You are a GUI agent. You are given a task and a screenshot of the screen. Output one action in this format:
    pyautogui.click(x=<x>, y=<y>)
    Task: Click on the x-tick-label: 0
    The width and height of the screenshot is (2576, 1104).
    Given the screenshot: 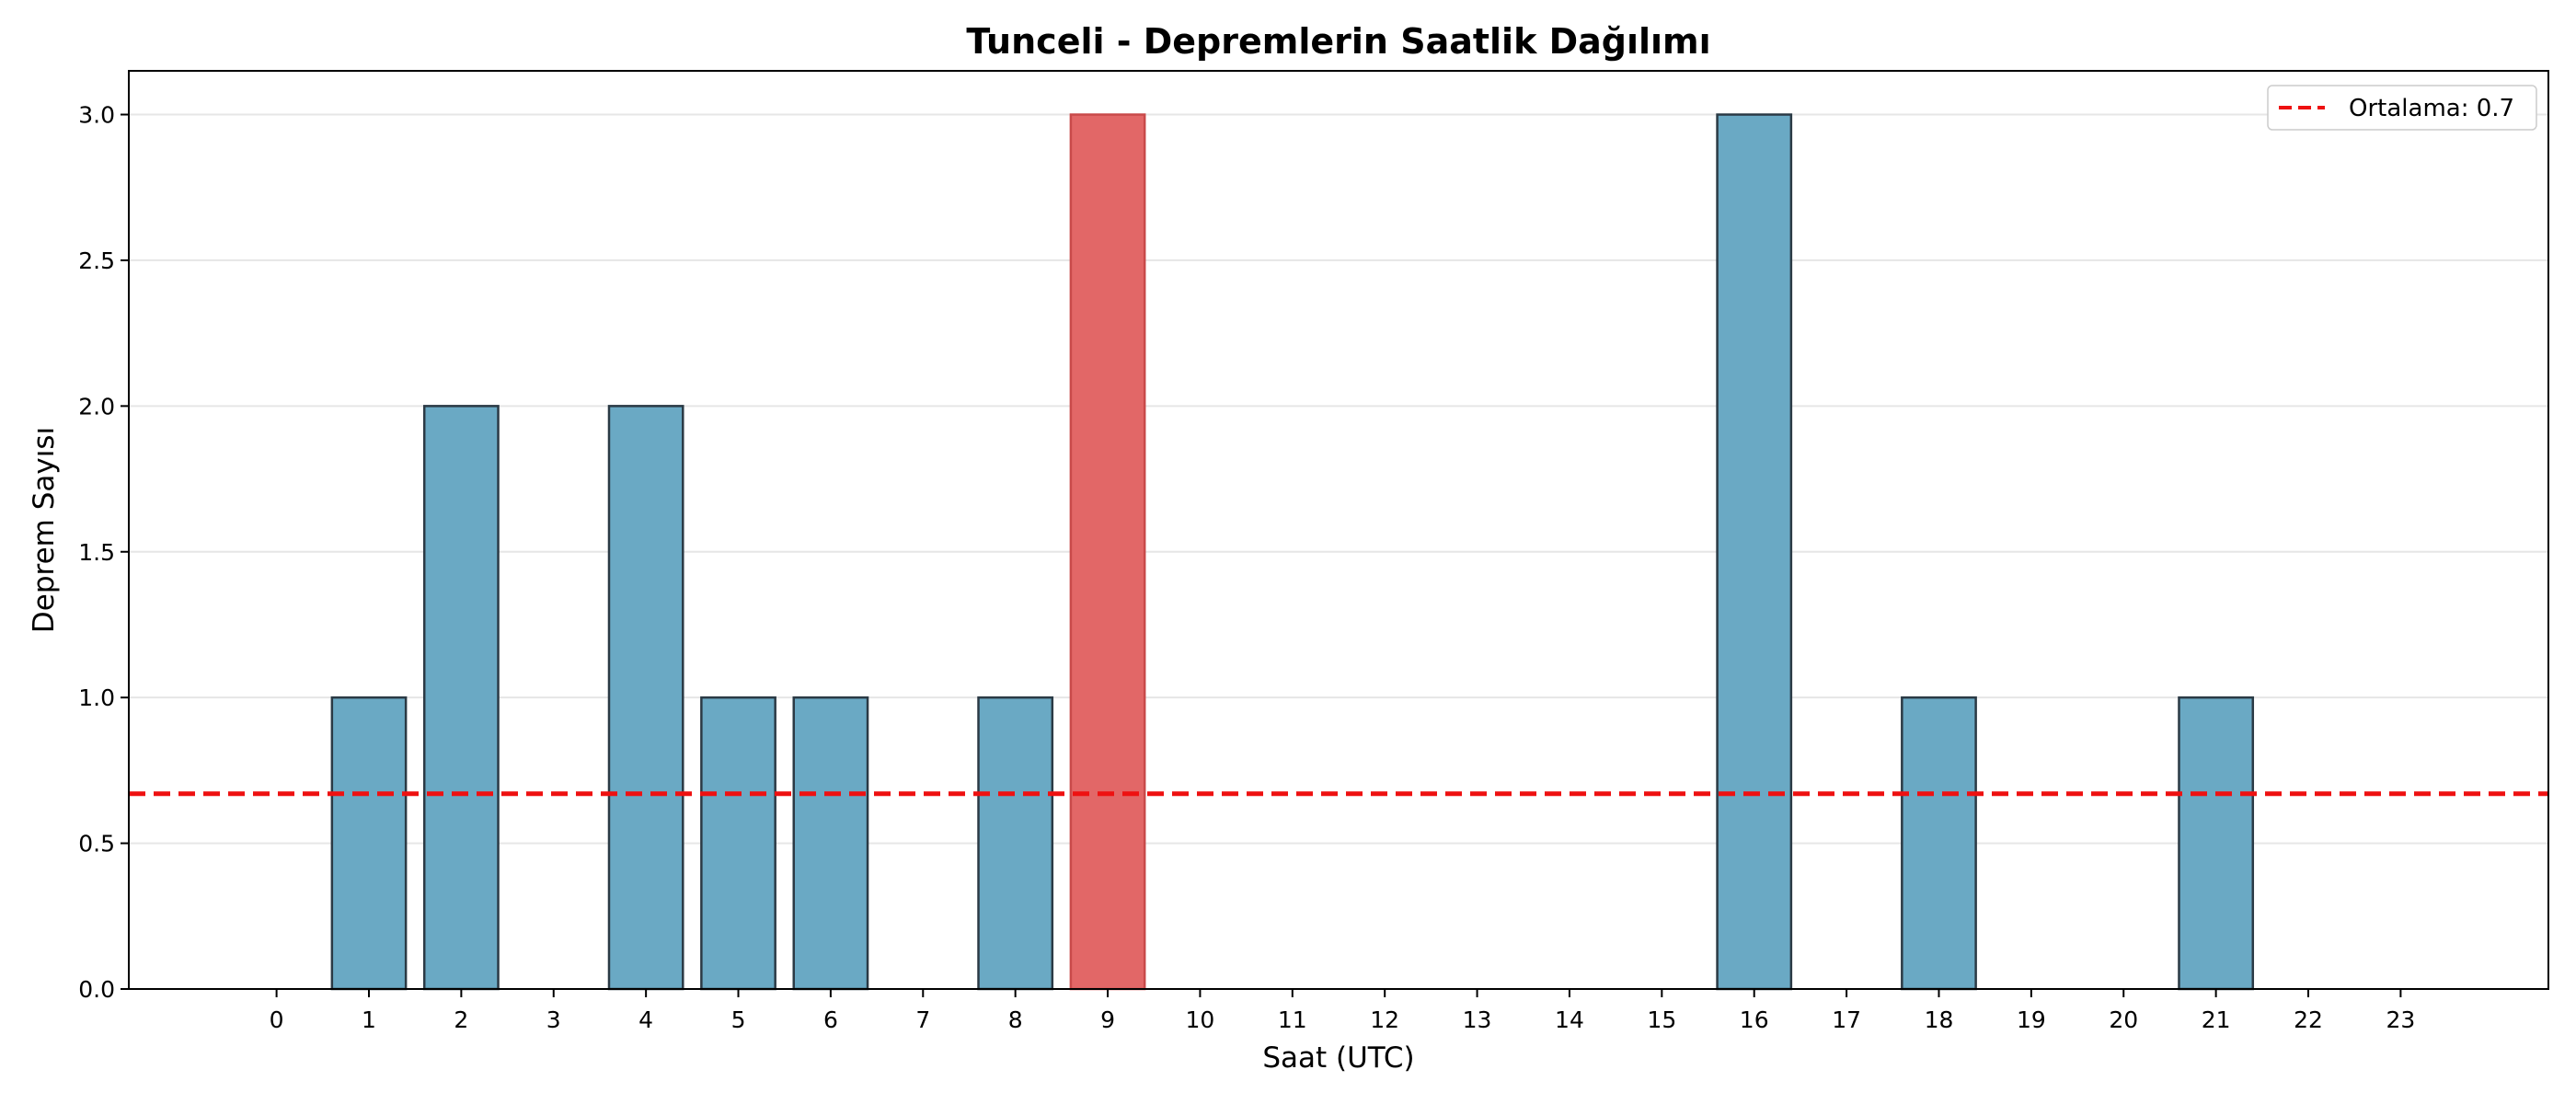 What is the action you would take?
    pyautogui.click(x=277, y=1020)
    